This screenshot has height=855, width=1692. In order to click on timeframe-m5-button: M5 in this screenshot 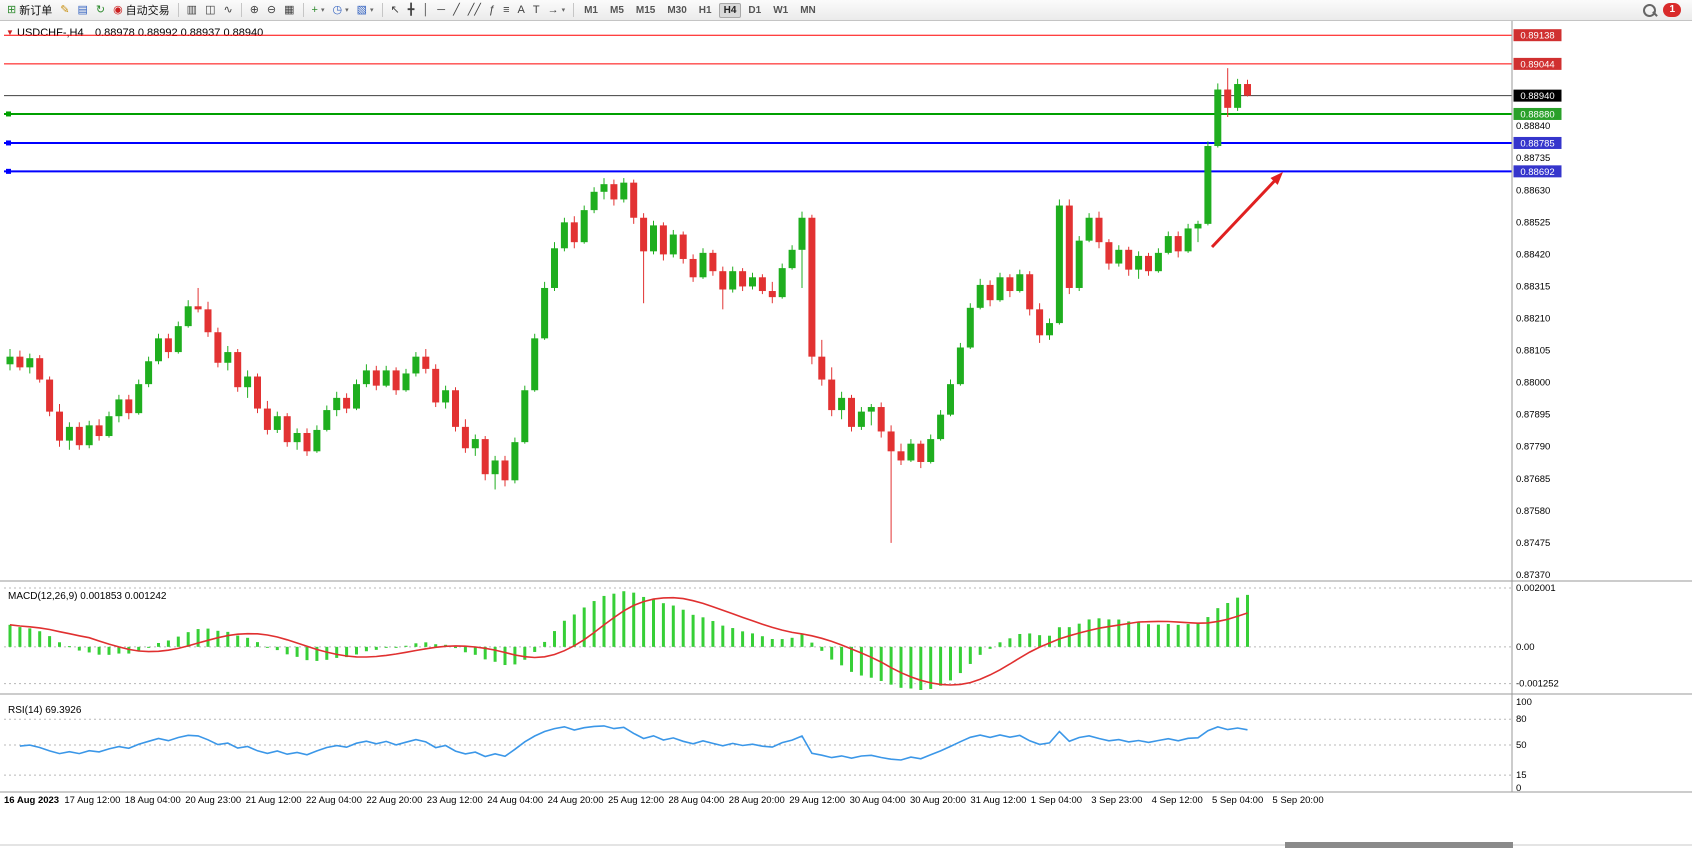, I will do `click(616, 10)`.